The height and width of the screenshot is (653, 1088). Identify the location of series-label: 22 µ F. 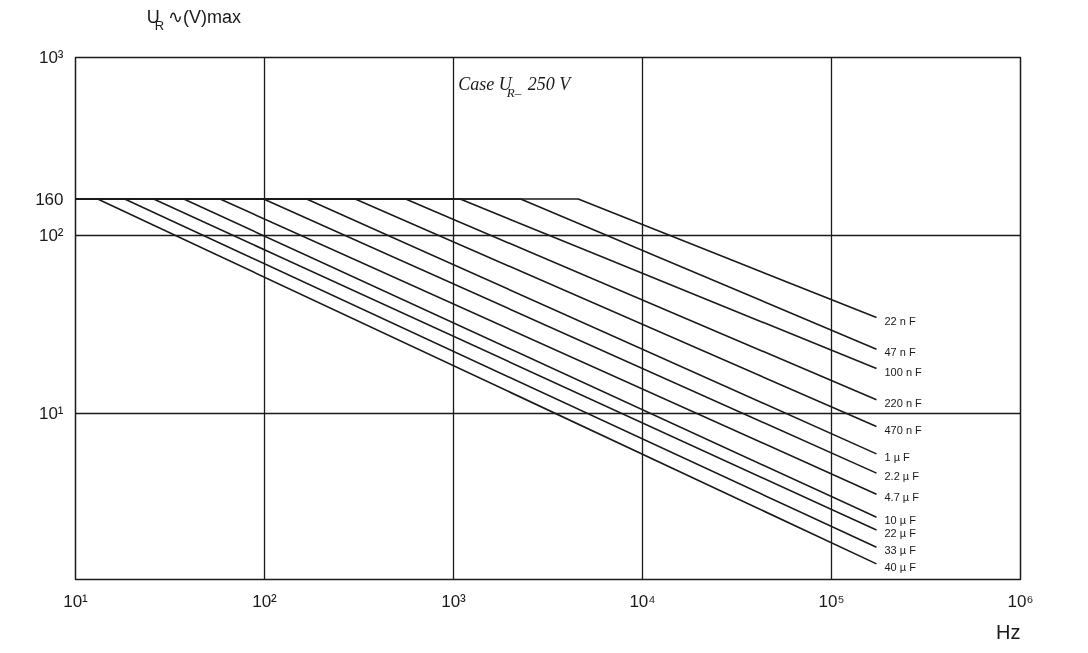
(900, 533).